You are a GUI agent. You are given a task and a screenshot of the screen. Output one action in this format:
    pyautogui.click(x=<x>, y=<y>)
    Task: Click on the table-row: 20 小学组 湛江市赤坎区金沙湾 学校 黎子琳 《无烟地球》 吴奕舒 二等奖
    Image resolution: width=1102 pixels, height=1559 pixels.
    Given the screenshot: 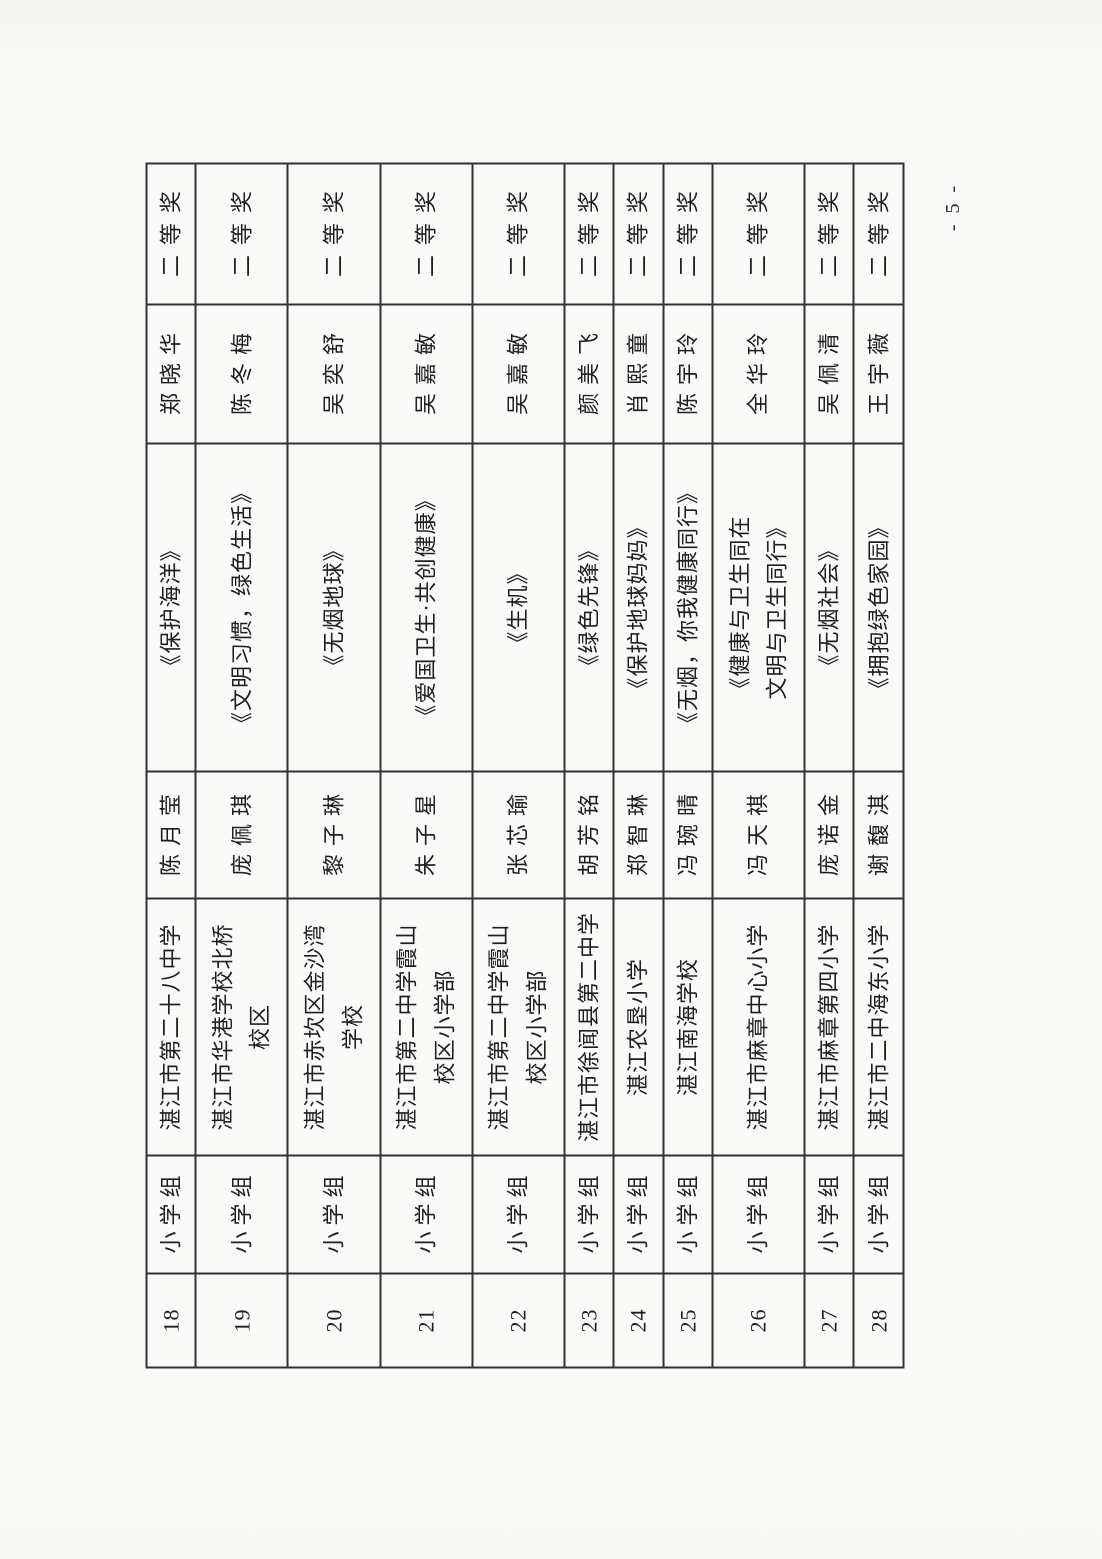 What is the action you would take?
    pyautogui.click(x=334, y=765)
    